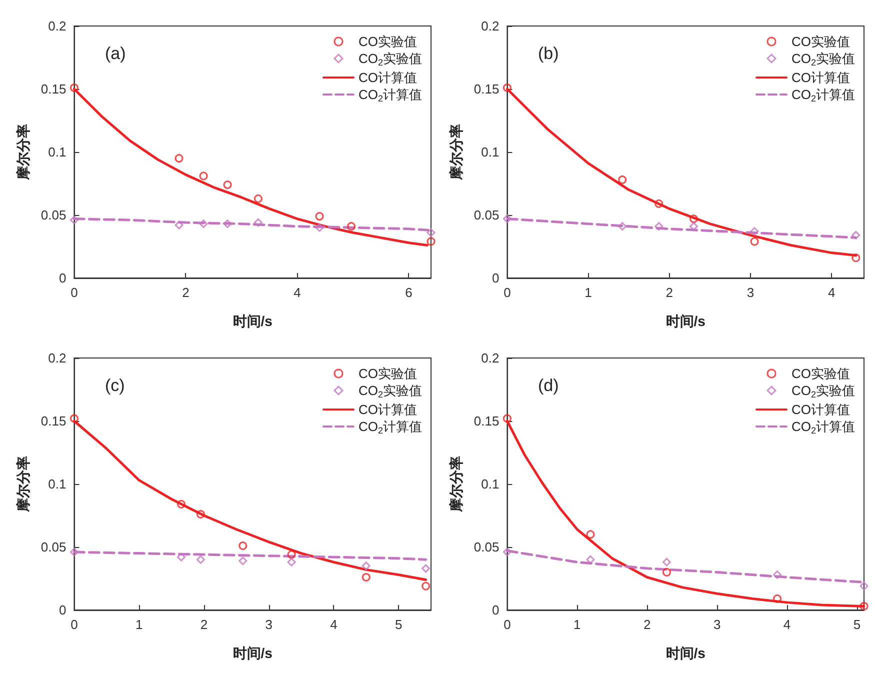  I want to click on x-tick-label: 5, so click(857, 624).